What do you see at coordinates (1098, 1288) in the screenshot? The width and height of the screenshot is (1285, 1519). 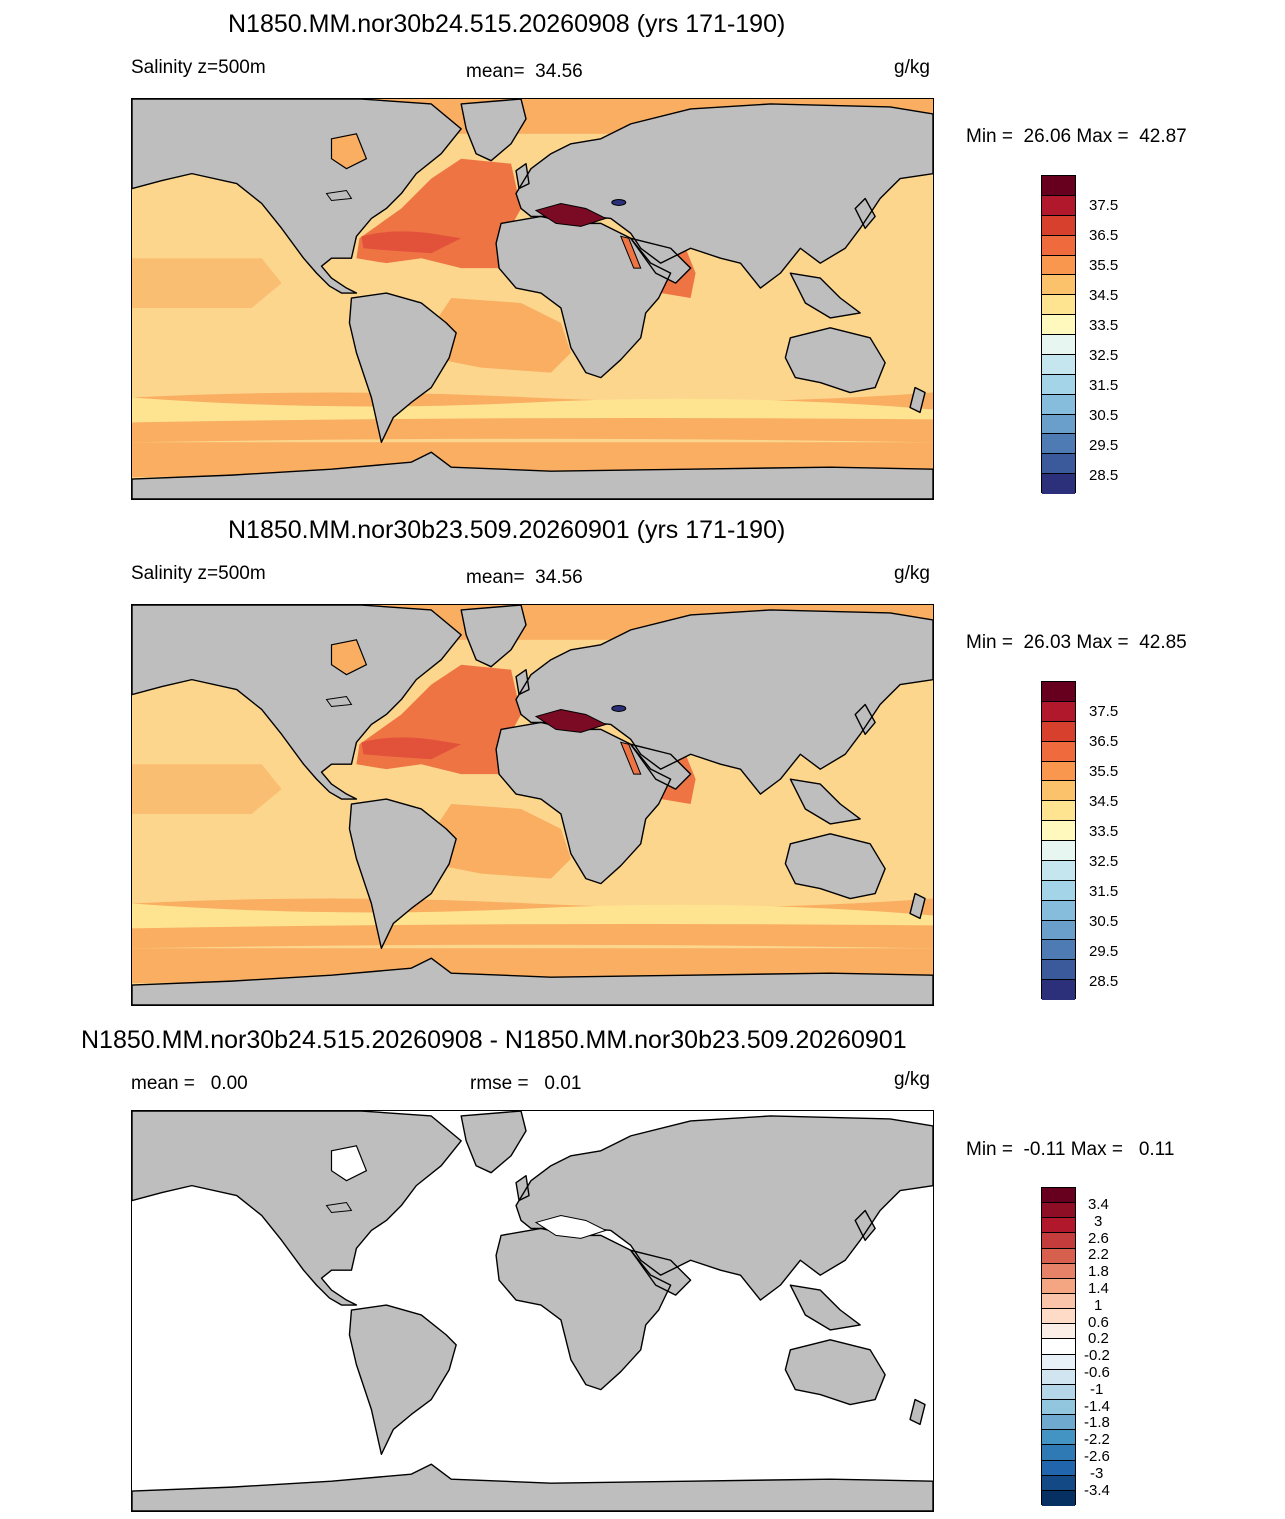 I see `colorbar-tick-label: 1.4` at bounding box center [1098, 1288].